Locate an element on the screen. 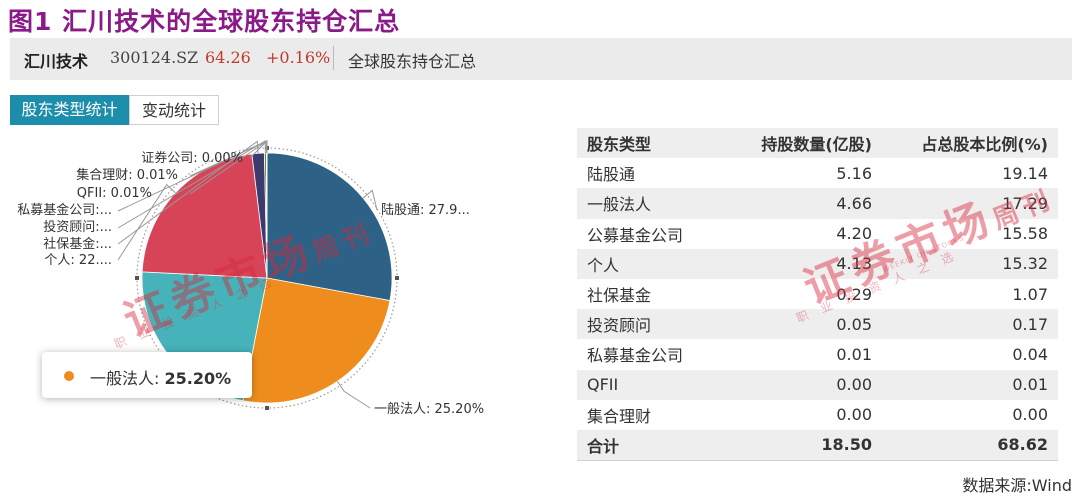 This screenshot has height=496, width=1080. row-ratio: 0.01 is located at coordinates (970, 385).